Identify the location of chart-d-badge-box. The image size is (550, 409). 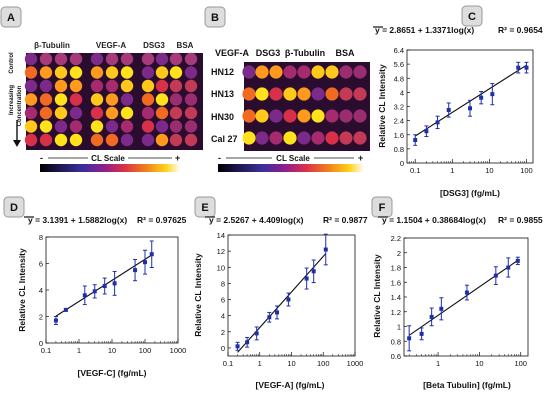
(14, 207).